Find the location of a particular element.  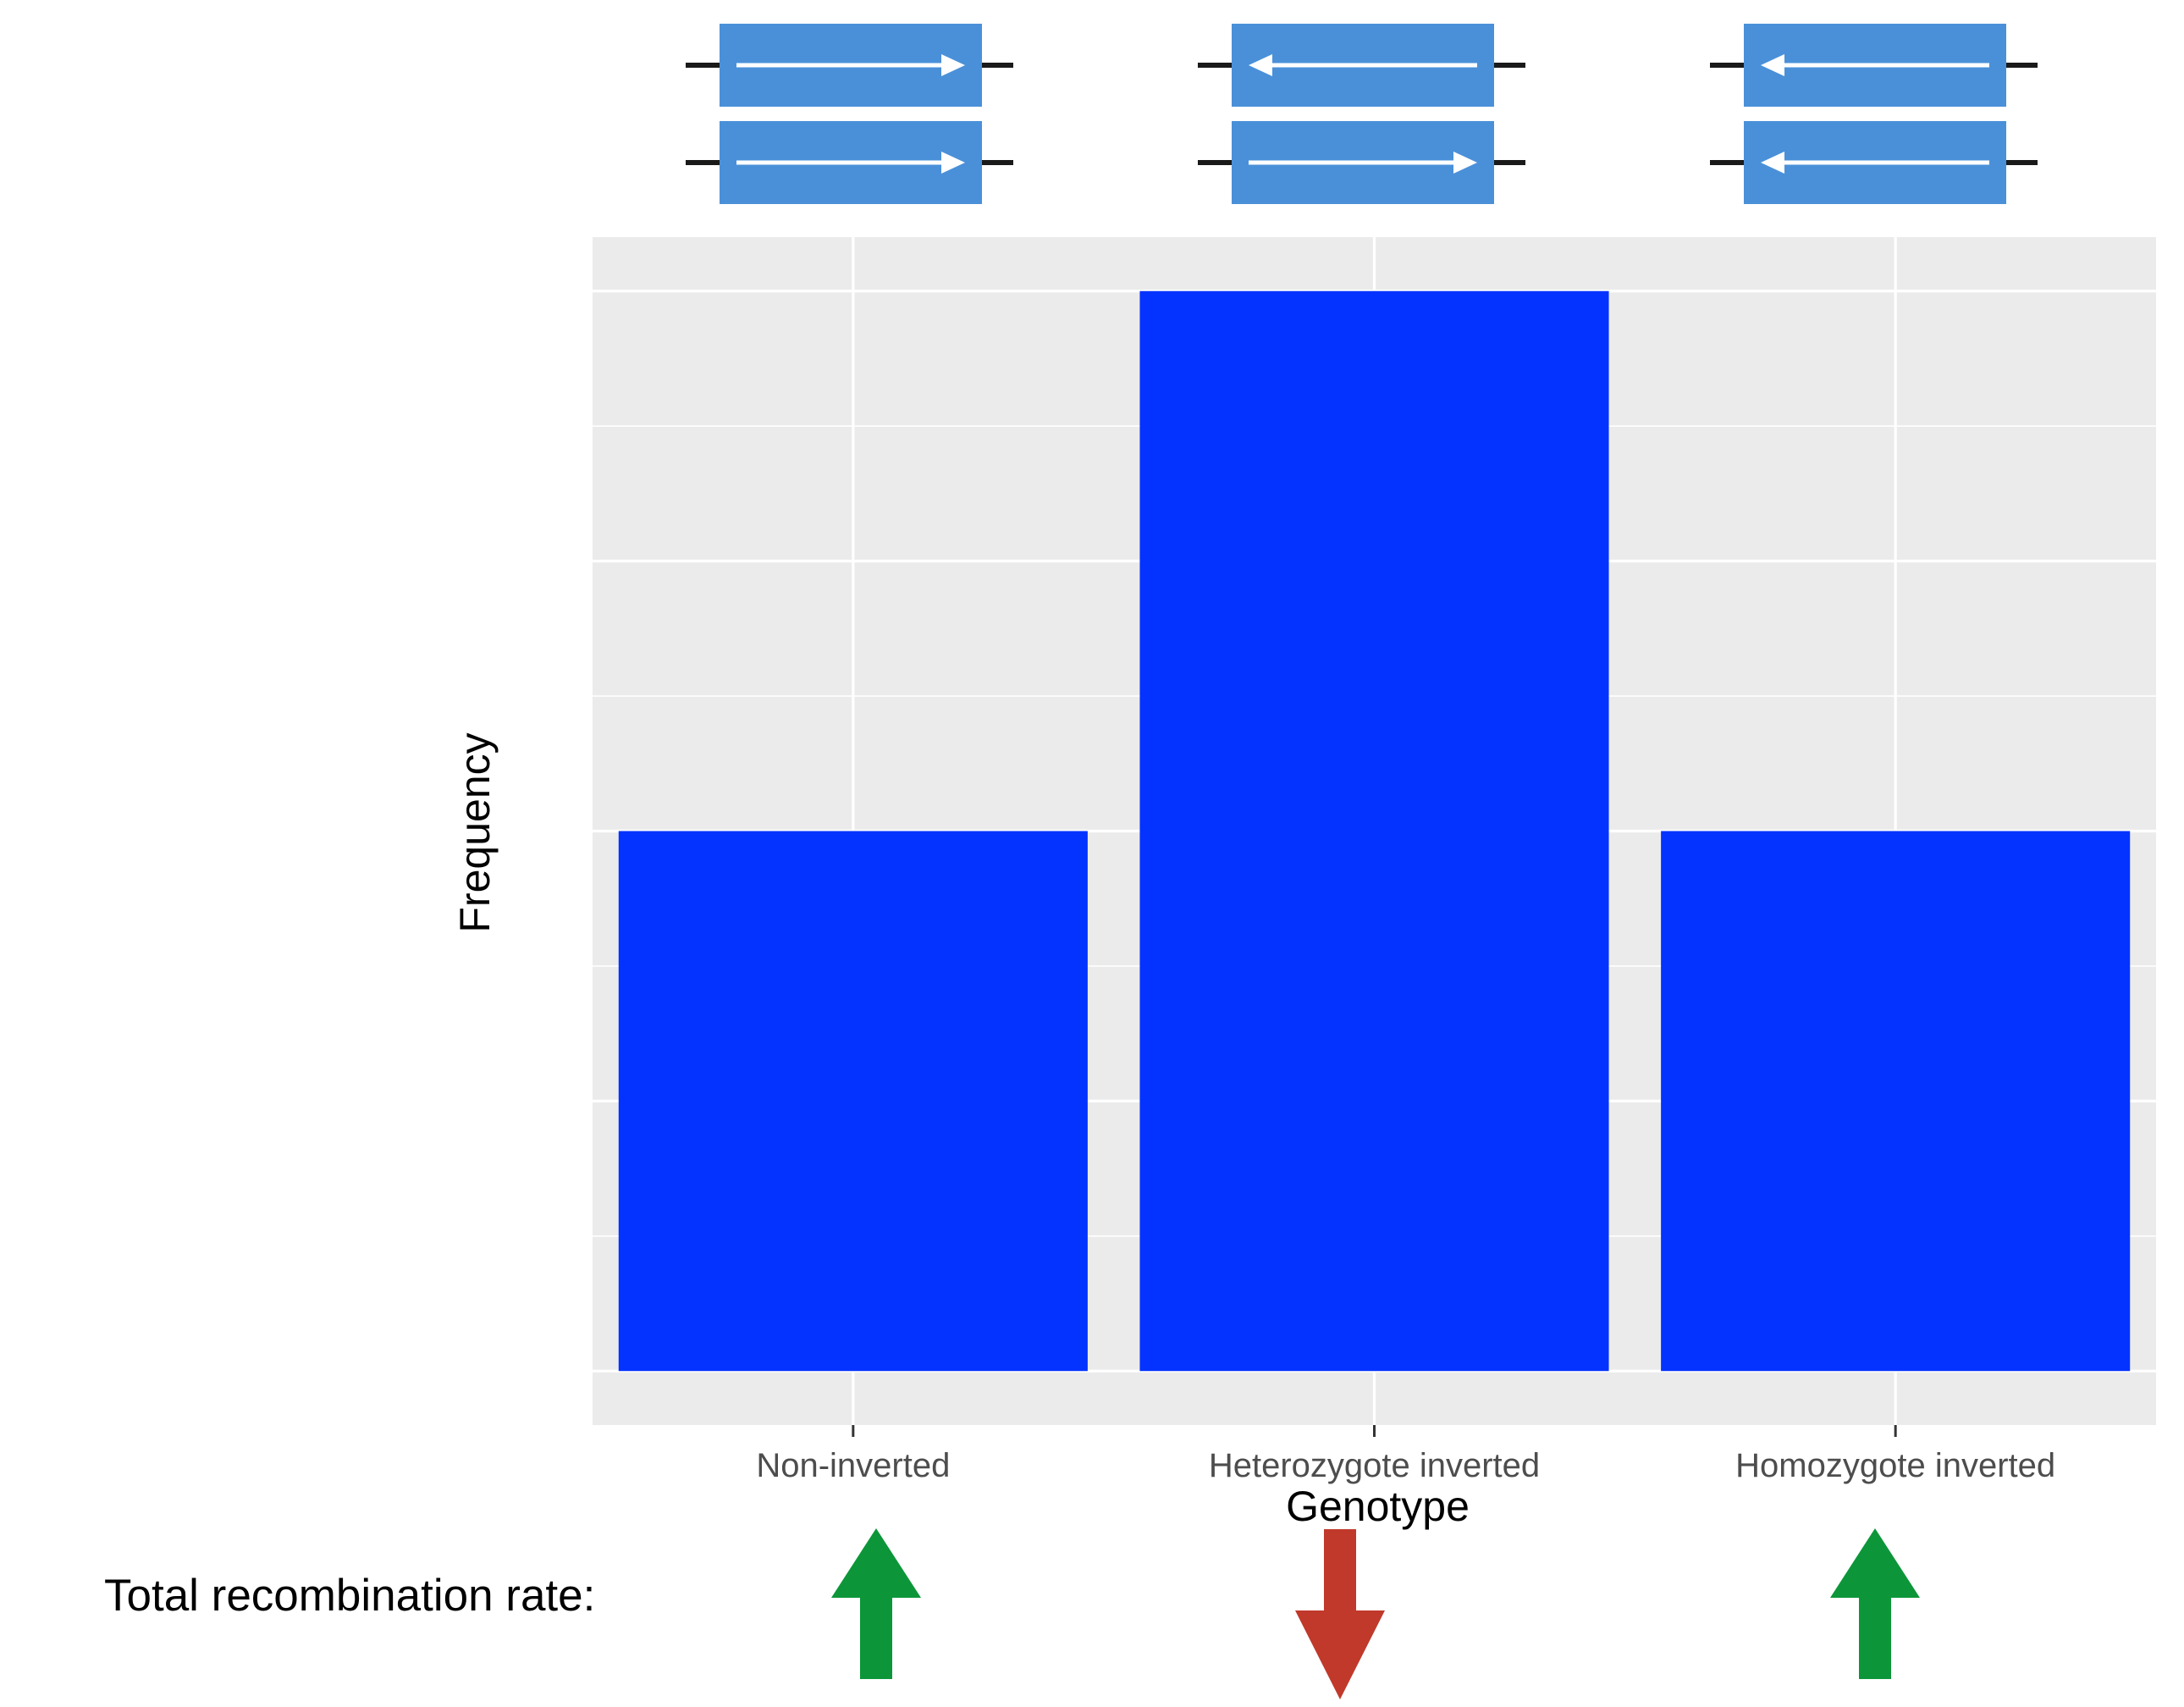

x-tick-label: Heterozygote inverted is located at coordinates (1374, 1465).